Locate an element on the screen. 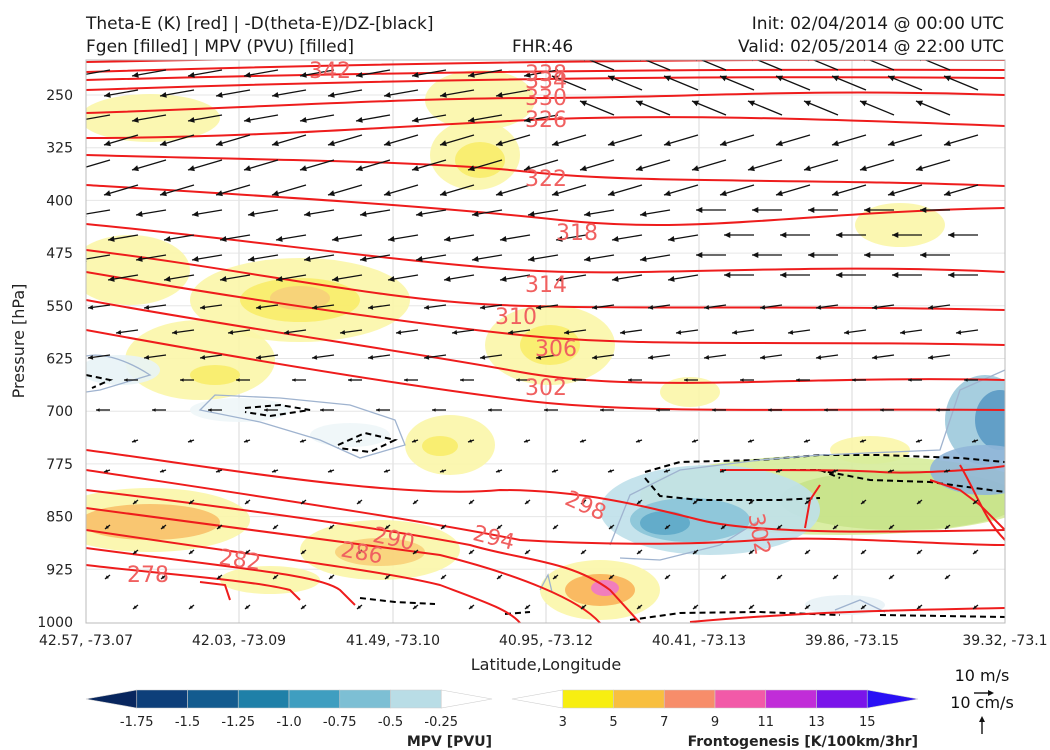 This screenshot has width=1050, height=750. neg-ddz-contour is located at coordinates (100, 381).